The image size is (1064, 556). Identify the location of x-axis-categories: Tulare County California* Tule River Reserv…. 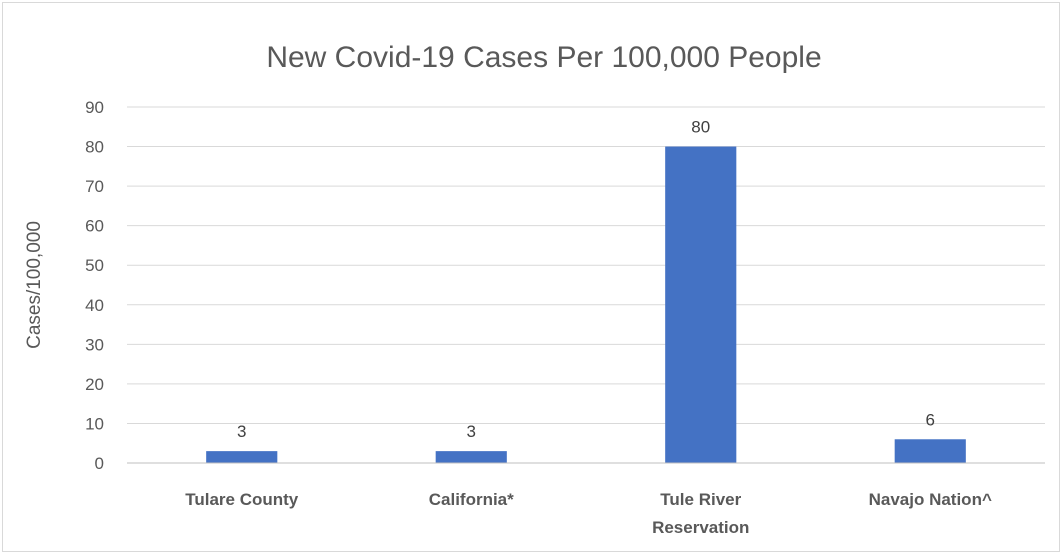
(588, 513).